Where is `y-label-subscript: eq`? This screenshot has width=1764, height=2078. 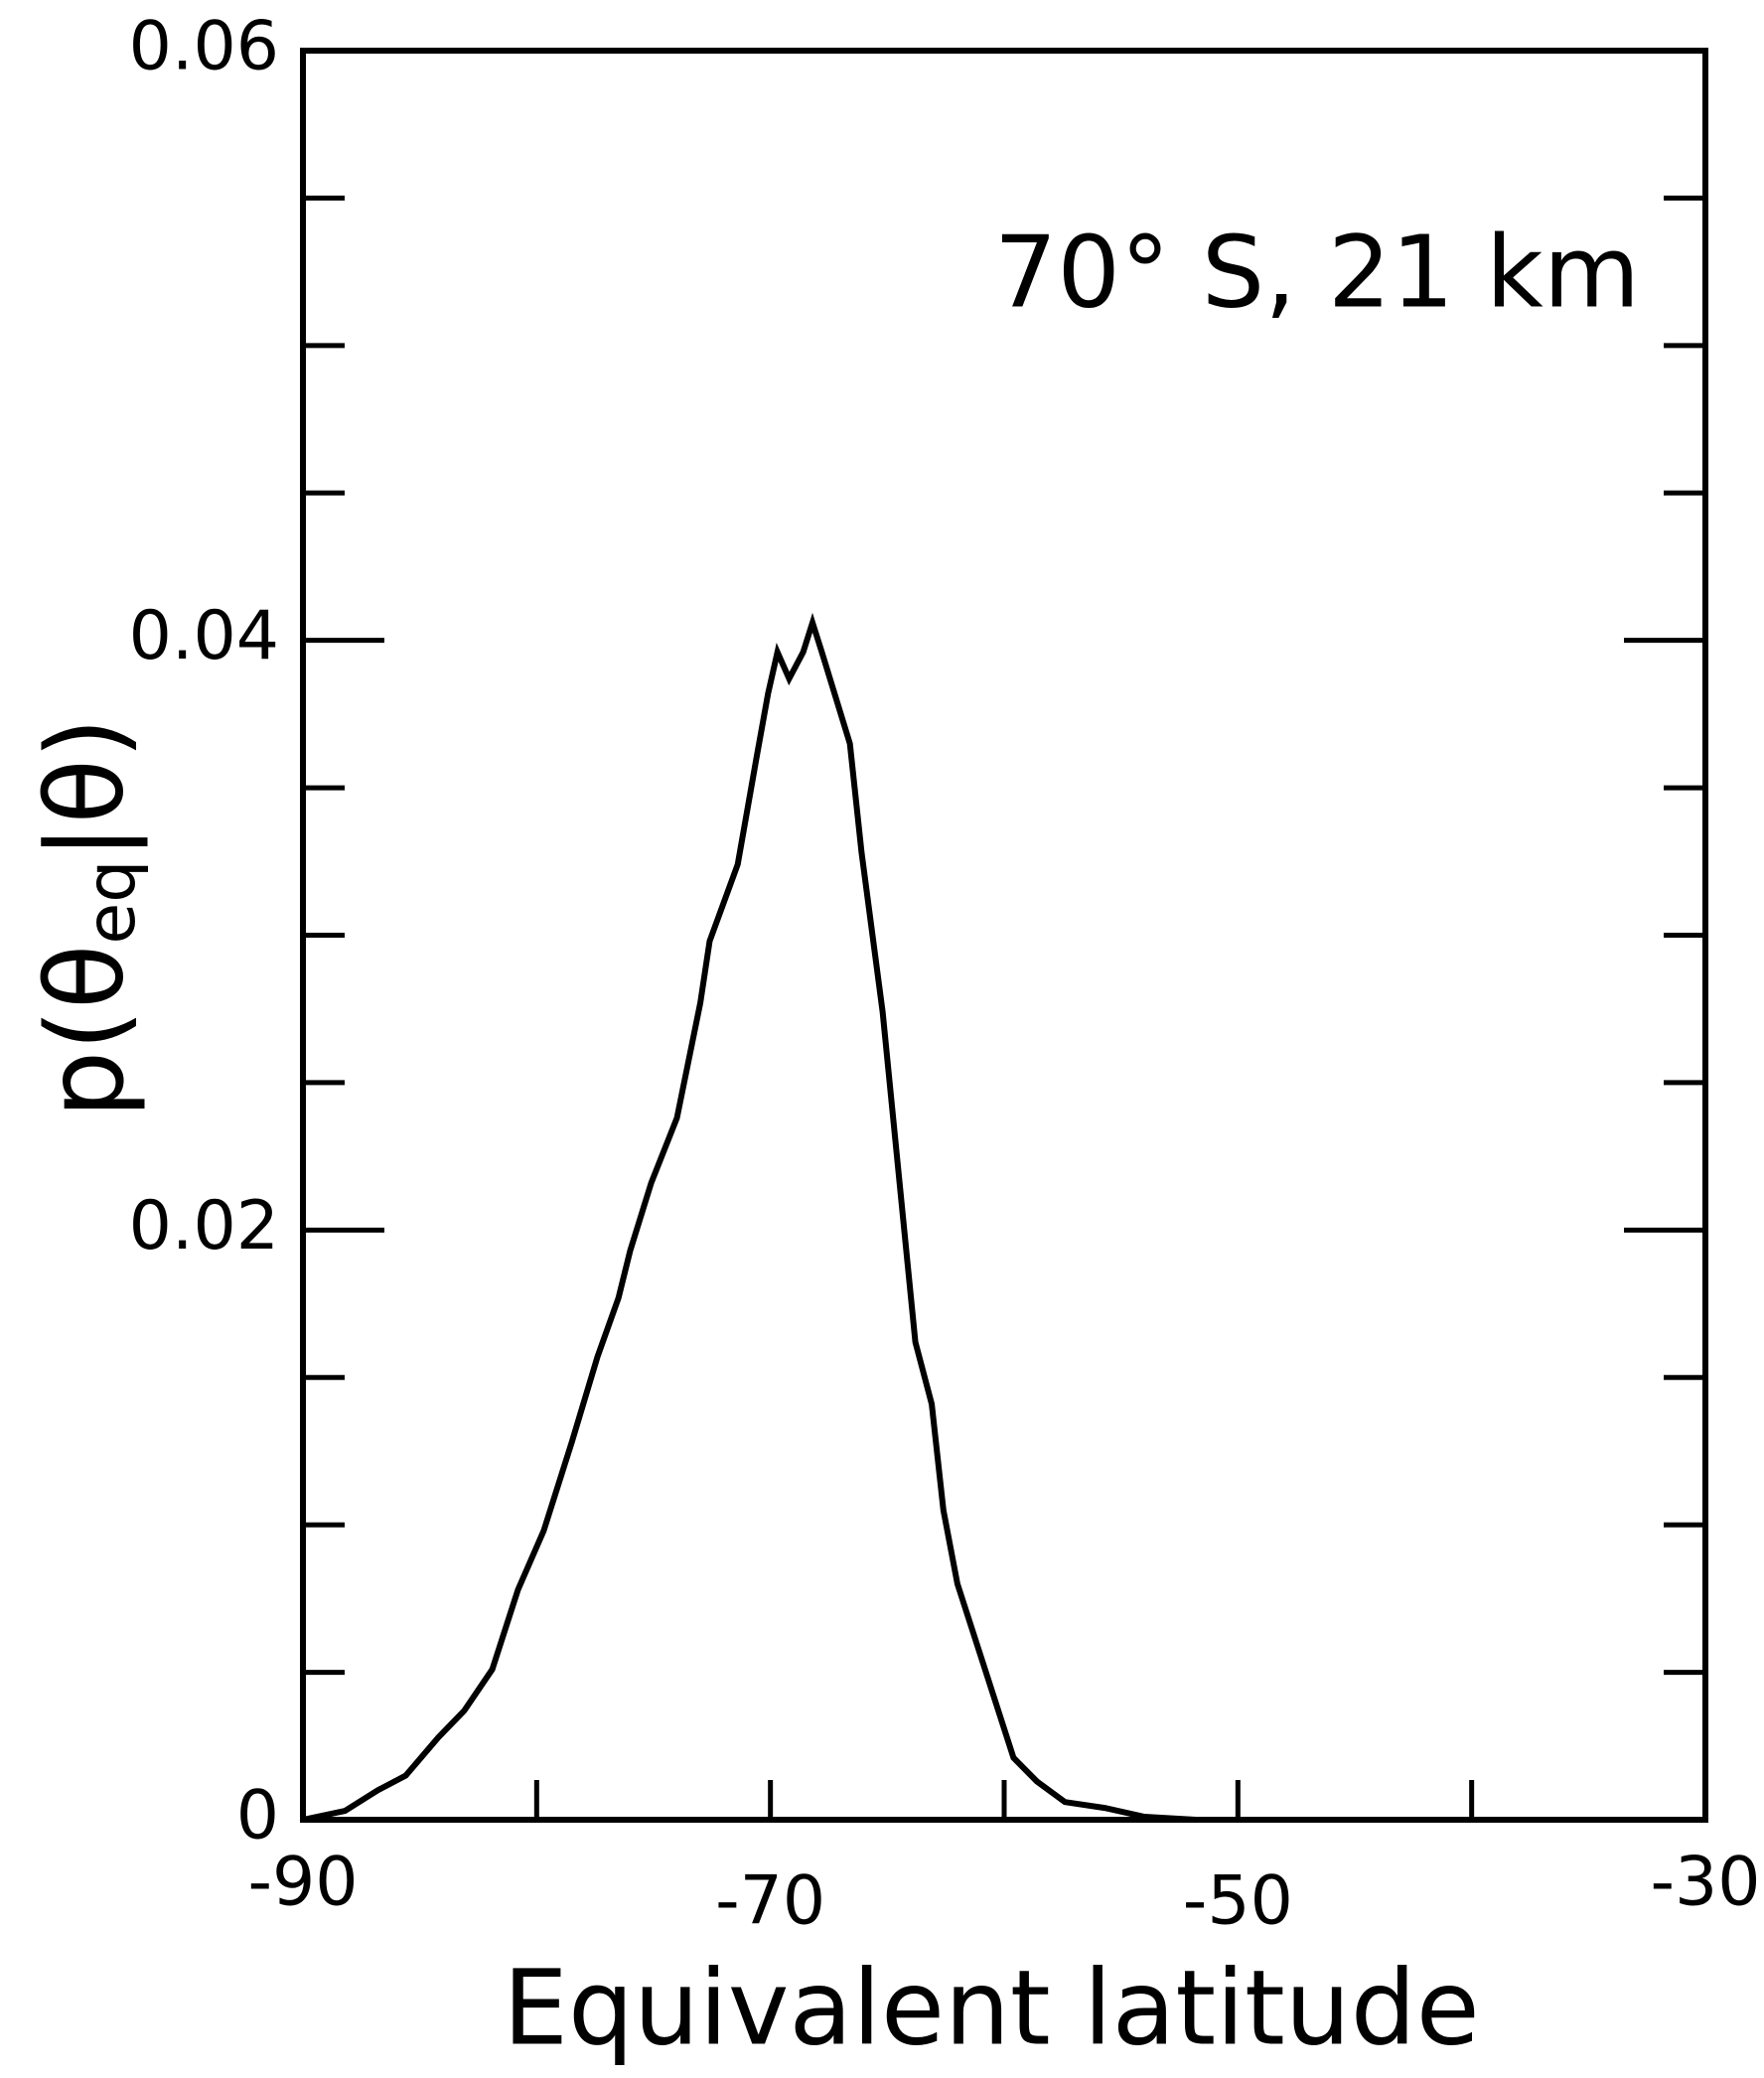 y-label-subscript: eq is located at coordinates (112, 902).